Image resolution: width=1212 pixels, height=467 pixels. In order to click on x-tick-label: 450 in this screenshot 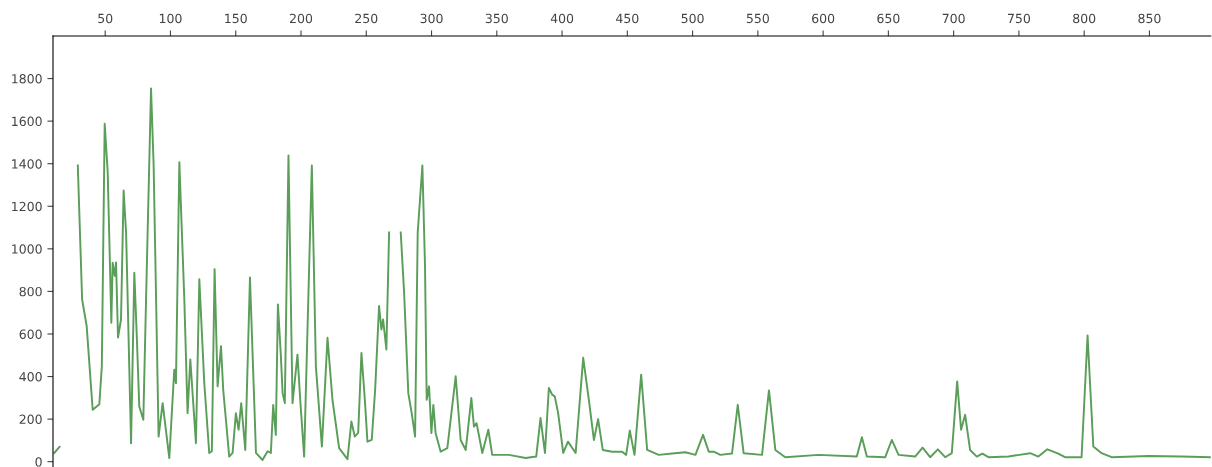, I will do `click(627, 18)`.